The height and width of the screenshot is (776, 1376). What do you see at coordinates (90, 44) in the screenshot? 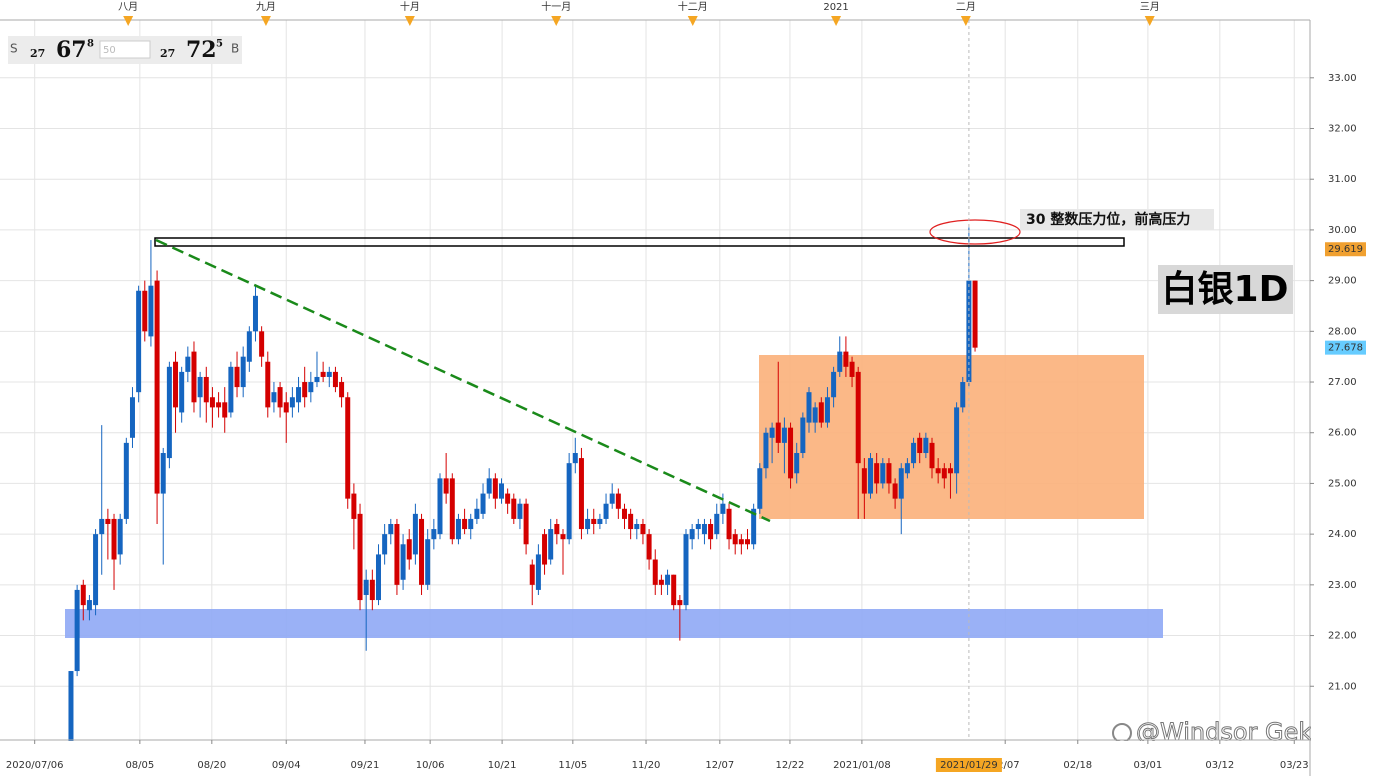
I see `sell-sup: 8` at bounding box center [90, 44].